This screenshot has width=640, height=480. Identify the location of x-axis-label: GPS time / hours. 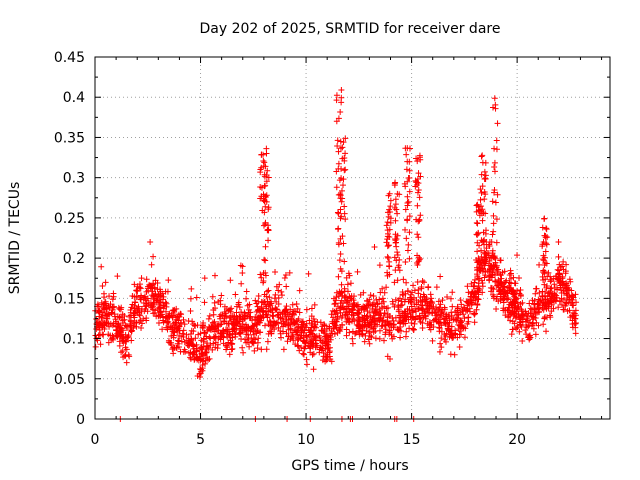
(349, 466).